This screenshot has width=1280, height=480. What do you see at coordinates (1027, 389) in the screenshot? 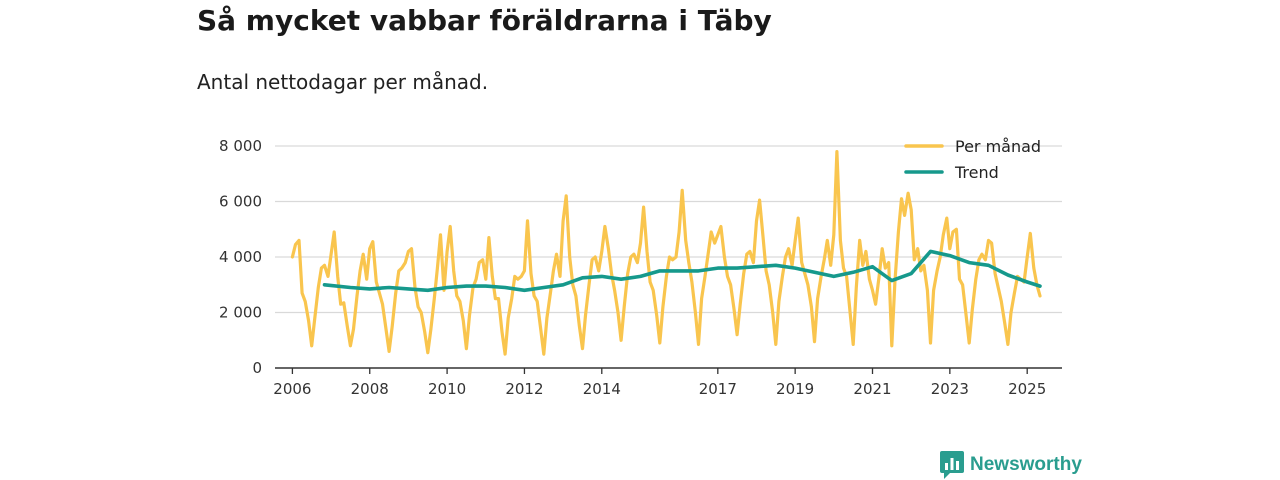
I see `x-tick-label: 2025` at bounding box center [1027, 389].